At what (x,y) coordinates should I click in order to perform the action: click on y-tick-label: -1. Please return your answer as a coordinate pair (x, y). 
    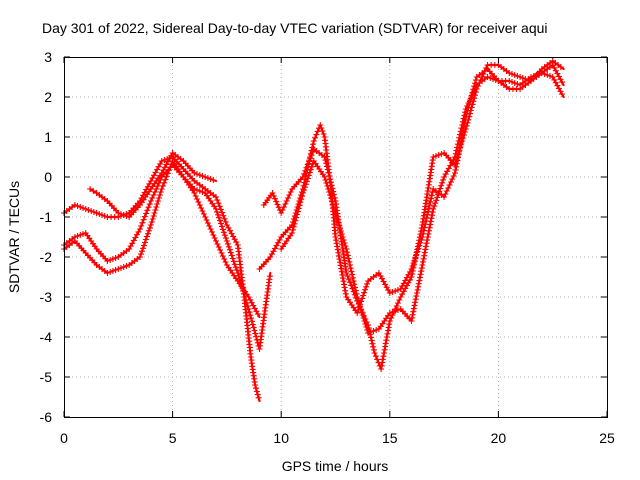
    Looking at the image, I should click on (46, 217).